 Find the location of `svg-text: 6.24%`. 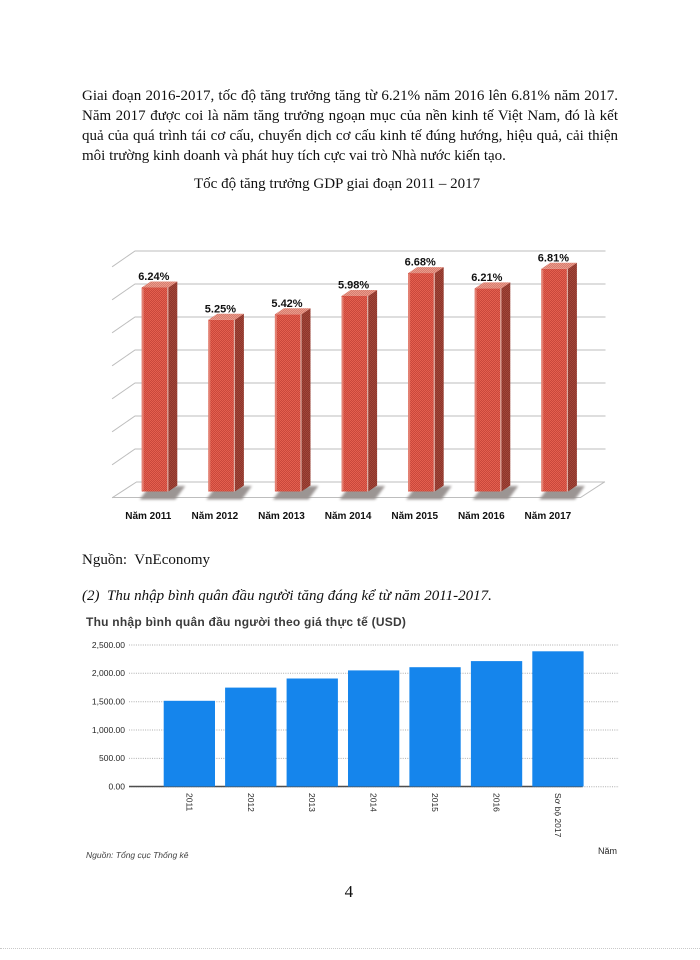

svg-text: 6.24% is located at coordinates (153, 277).